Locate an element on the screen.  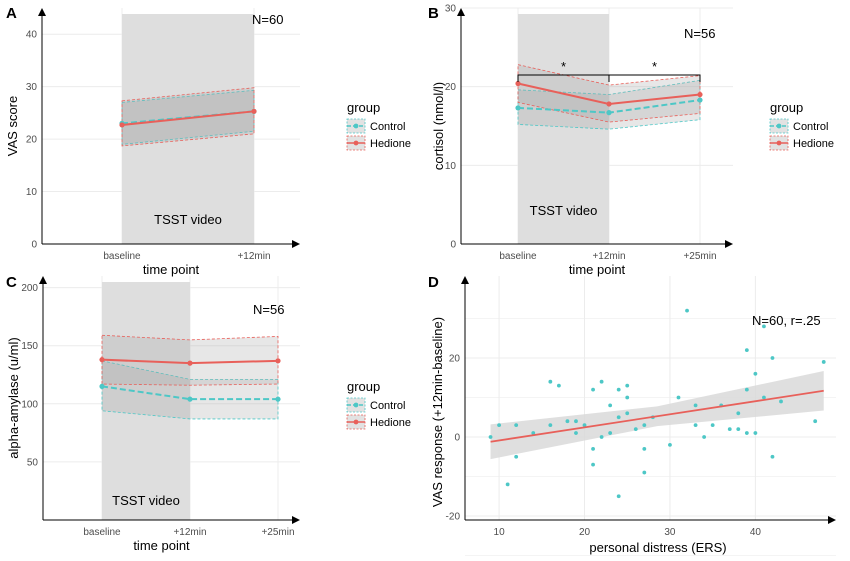
panel-c-ytick-label: 100 is located at coordinates (29, 404).